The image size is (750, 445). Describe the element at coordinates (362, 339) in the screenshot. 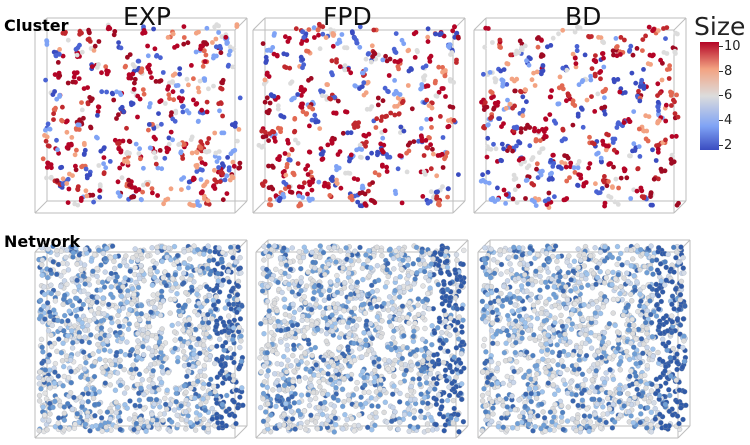

I see `network-fpd-panel` at that location.